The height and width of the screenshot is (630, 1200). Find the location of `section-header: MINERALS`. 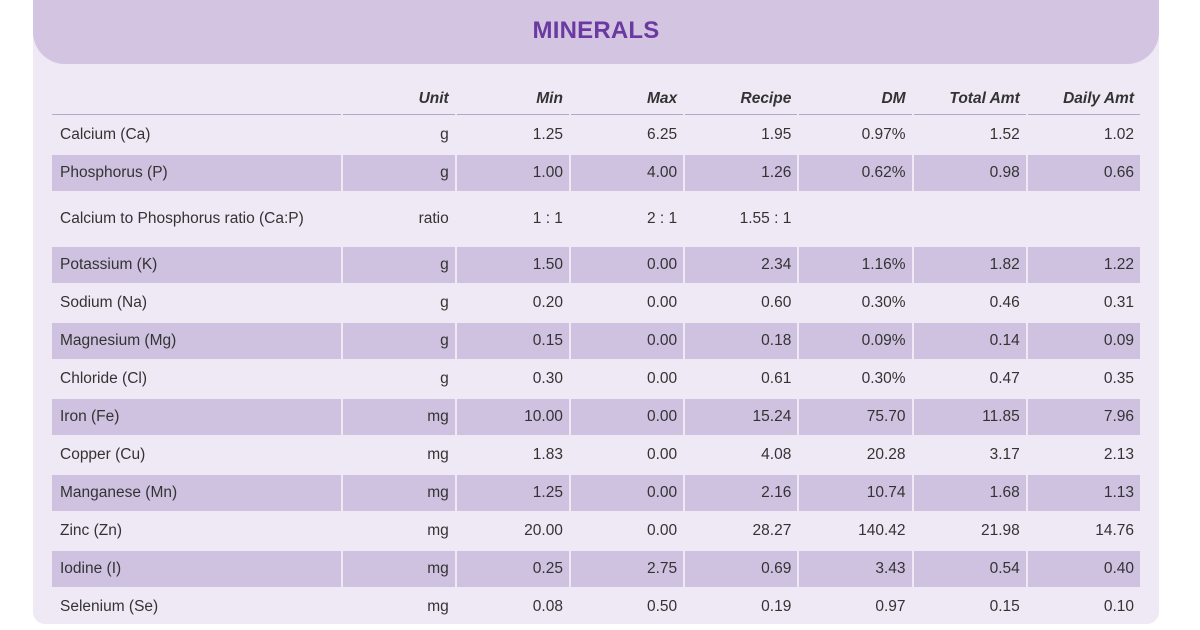

section-header: MINERALS is located at coordinates (596, 32).